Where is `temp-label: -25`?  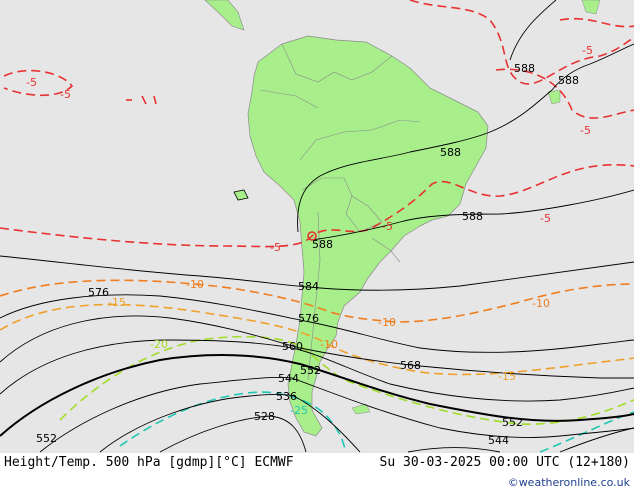 temp-label: -25 is located at coordinates (299, 410).